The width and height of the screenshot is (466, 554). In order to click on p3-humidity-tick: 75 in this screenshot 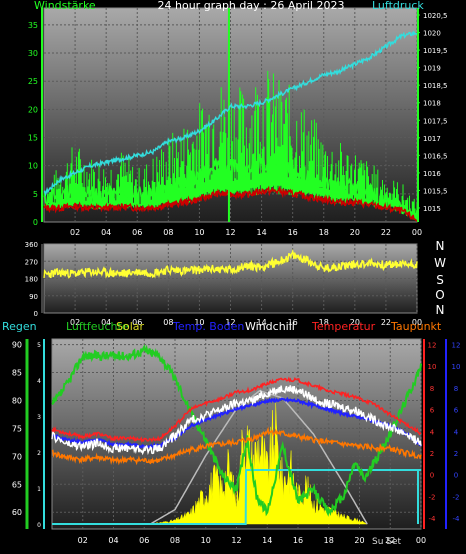, I will do `click(17, 428)`.